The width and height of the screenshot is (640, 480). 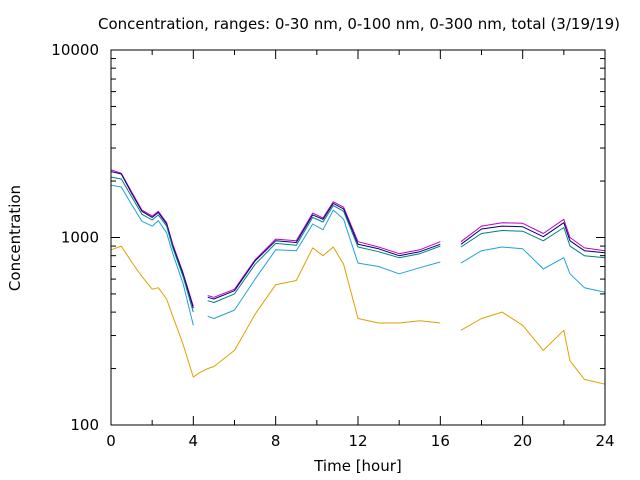 I want to click on x-tick-label: 20, so click(x=522, y=441).